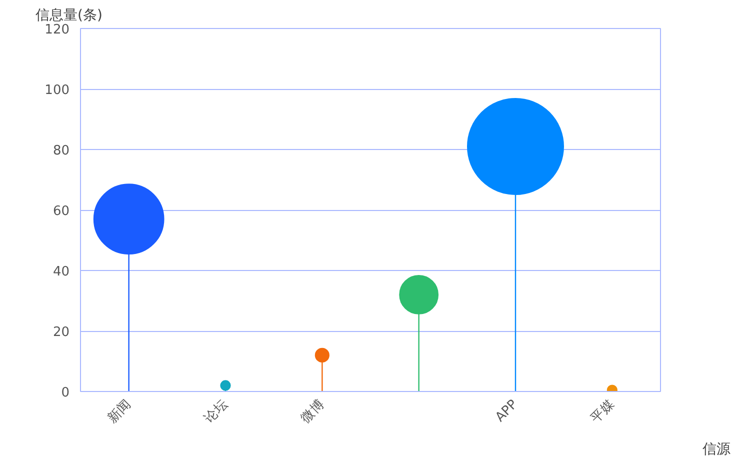 Image resolution: width=744 pixels, height=462 pixels. I want to click on y-tick-label: 120, so click(57, 30).